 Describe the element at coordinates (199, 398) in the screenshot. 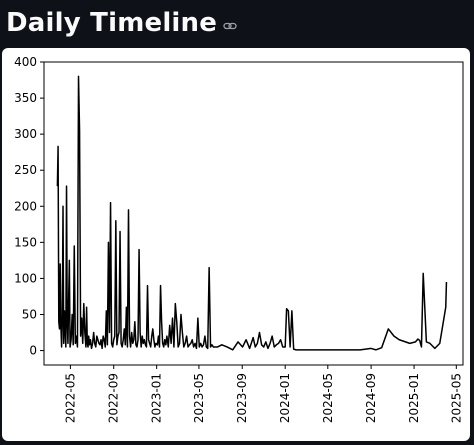

I see `x-tick-label: 2023-05` at that location.